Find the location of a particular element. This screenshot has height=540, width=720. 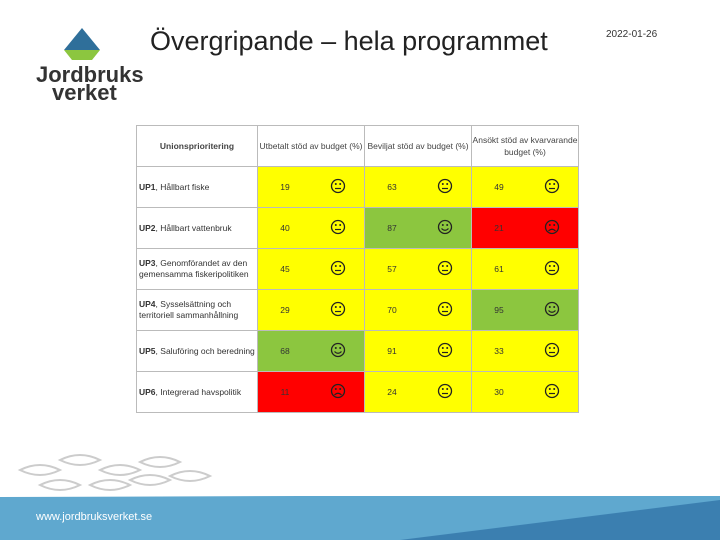

logo-text: Jordbruks is located at coordinates (90, 74).